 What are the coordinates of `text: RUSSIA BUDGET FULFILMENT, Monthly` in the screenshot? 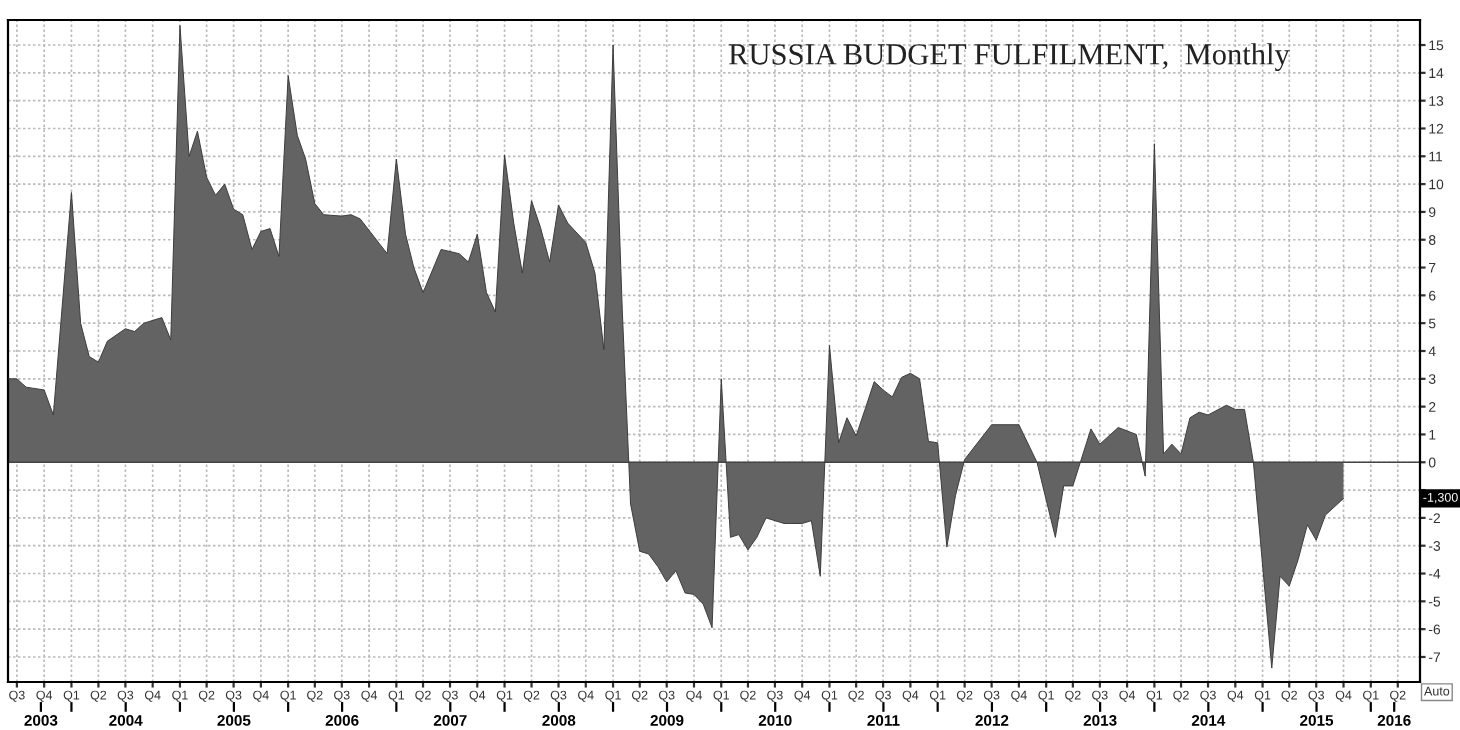 It's located at (1009, 57).